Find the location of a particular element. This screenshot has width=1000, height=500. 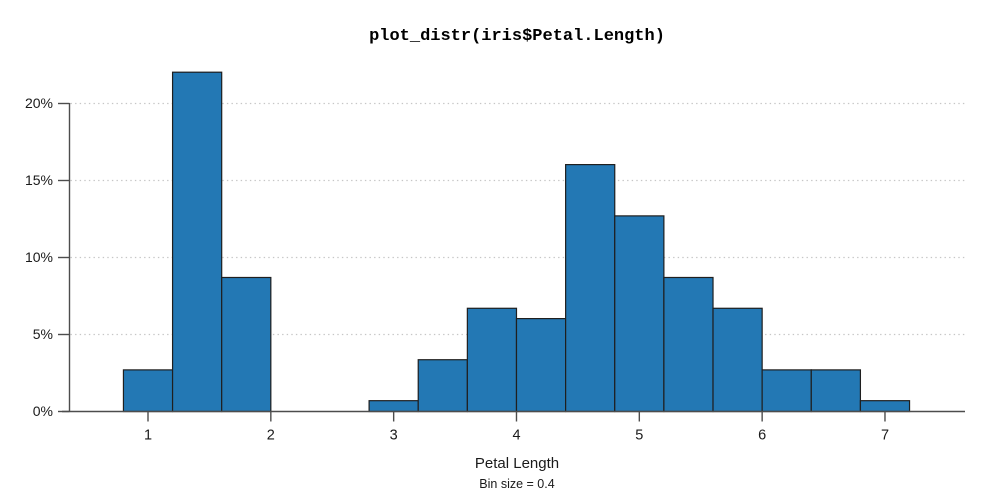

y-tick-label: 20% is located at coordinates (39, 103).